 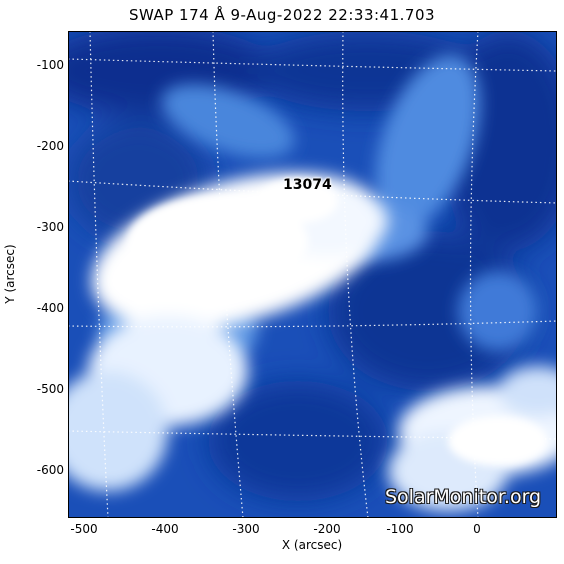 I want to click on y-tick-label: -600, so click(x=50, y=470).